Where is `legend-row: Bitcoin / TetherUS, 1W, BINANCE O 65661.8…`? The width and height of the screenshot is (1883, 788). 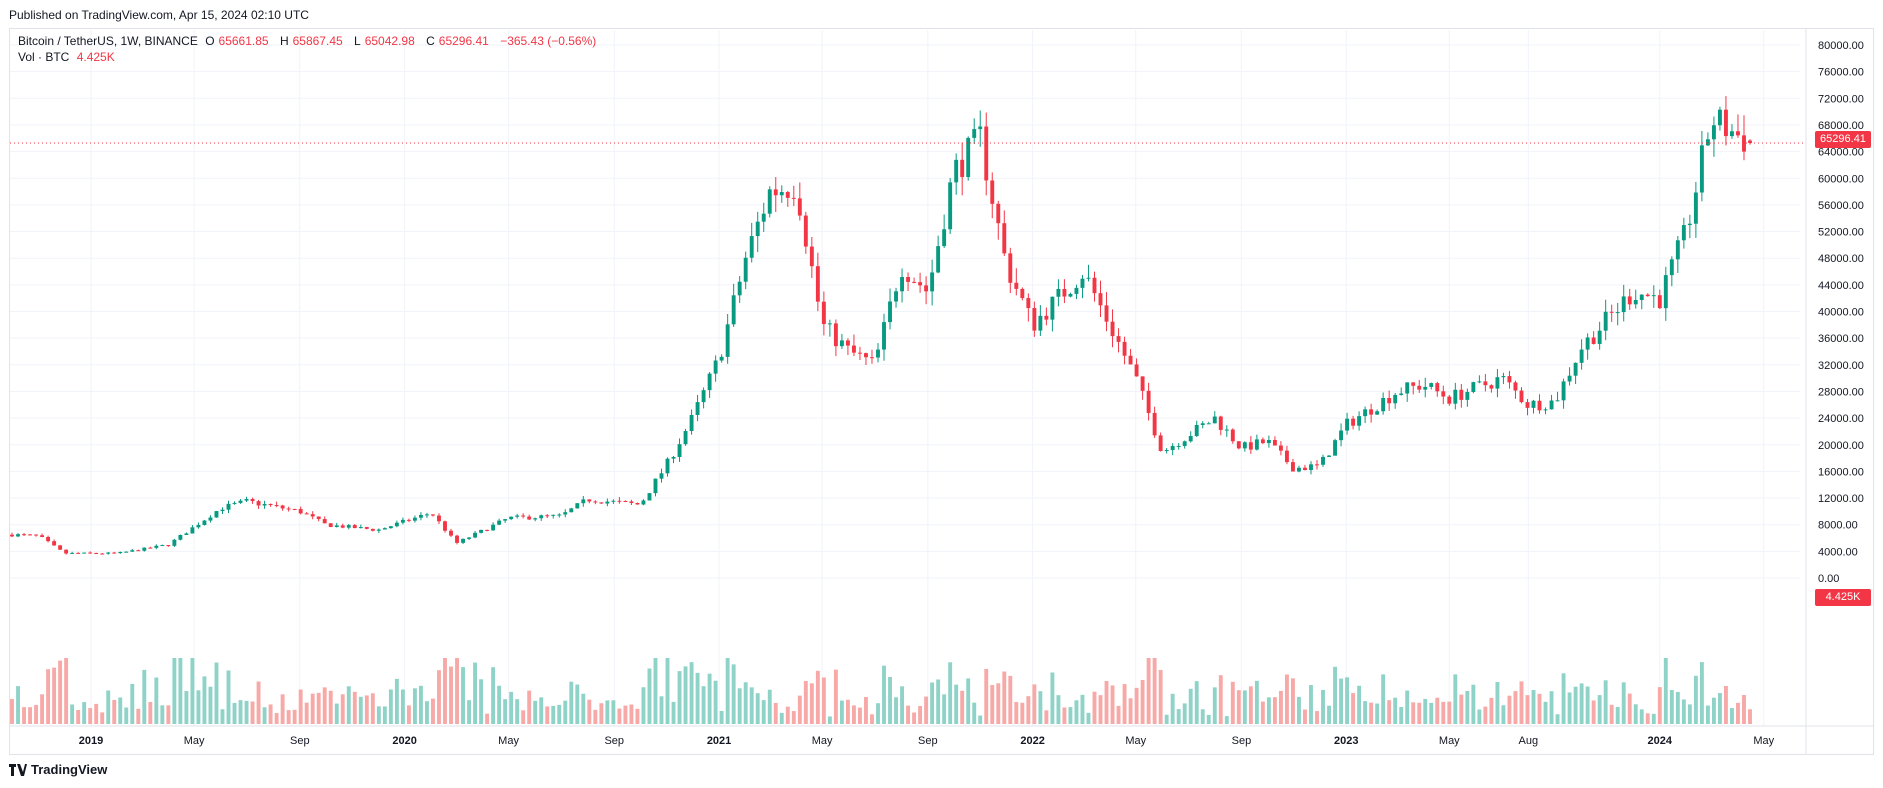
legend-row: Bitcoin / TetherUS, 1W, BINANCE O 65661.8… is located at coordinates (307, 41).